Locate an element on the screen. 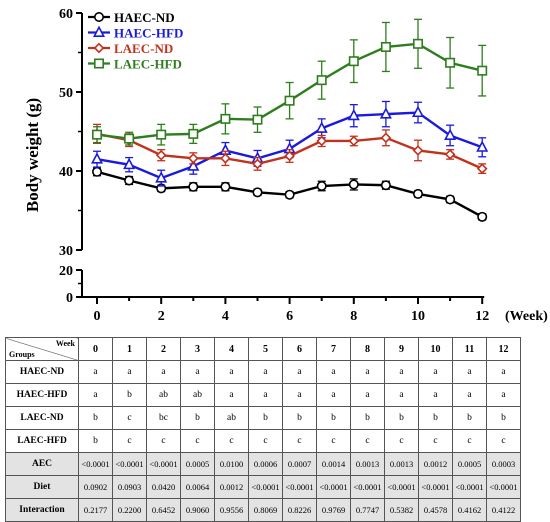  table-header-row: Week Groups 0 1 2 3 4 5 6 7 8 9 10 11 12 is located at coordinates (263, 349).